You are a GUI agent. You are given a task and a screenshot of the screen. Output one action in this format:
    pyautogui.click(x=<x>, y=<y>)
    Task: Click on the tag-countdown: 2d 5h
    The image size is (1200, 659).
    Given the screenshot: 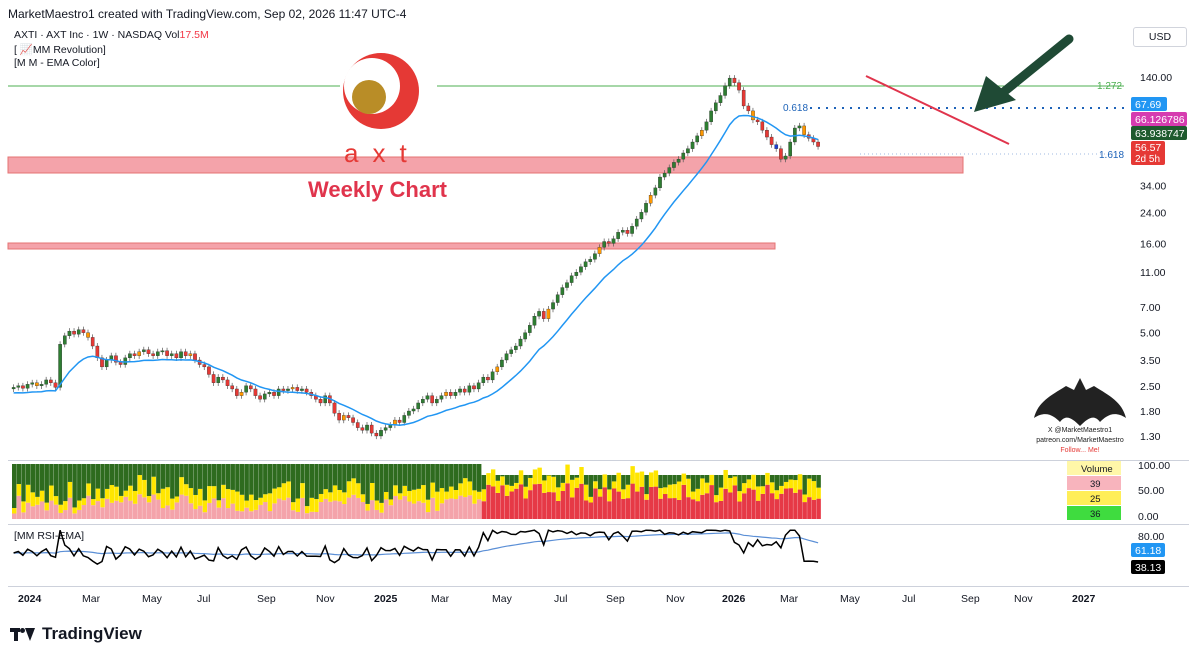 What is the action you would take?
    pyautogui.click(x=1147, y=159)
    